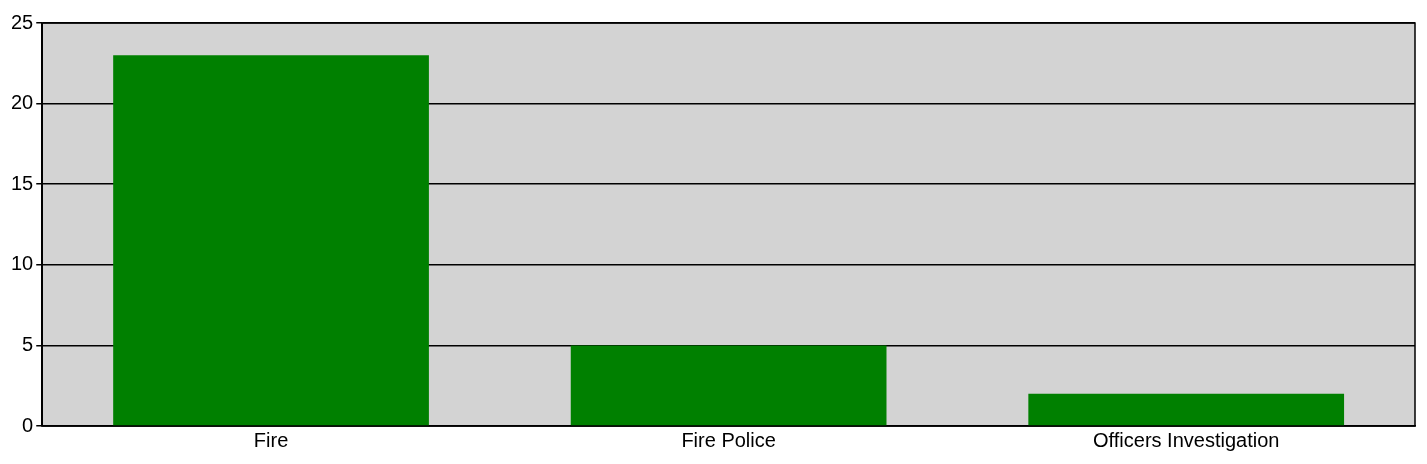  I want to click on y-tick-label: 0, so click(28, 424).